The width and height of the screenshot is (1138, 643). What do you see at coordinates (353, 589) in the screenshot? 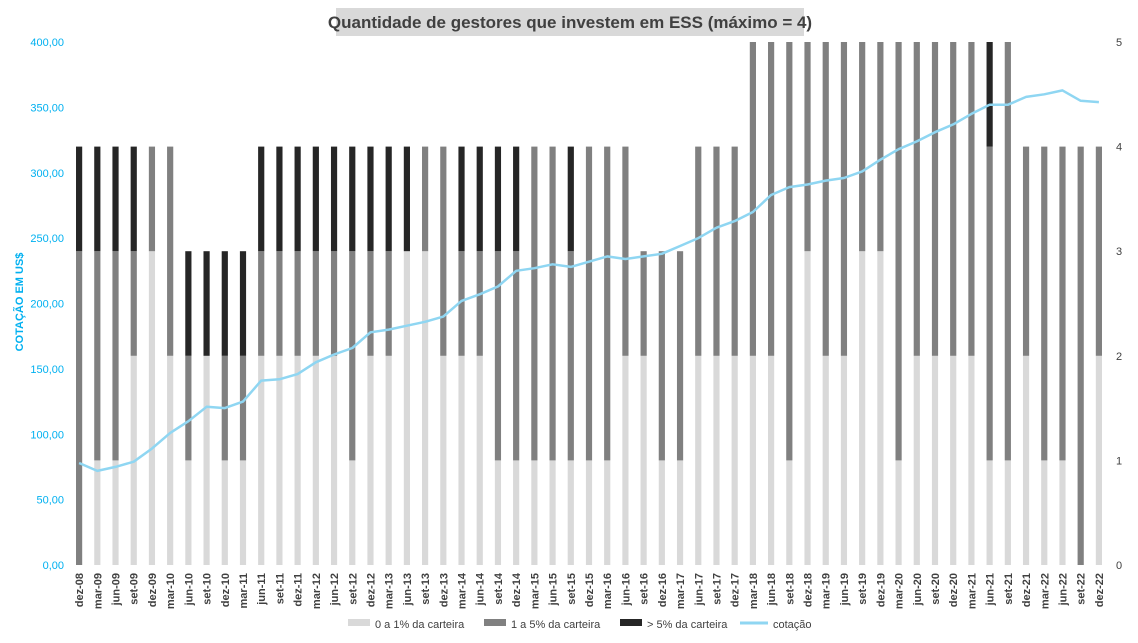
I see `x-tick-label: set-12` at bounding box center [353, 589].